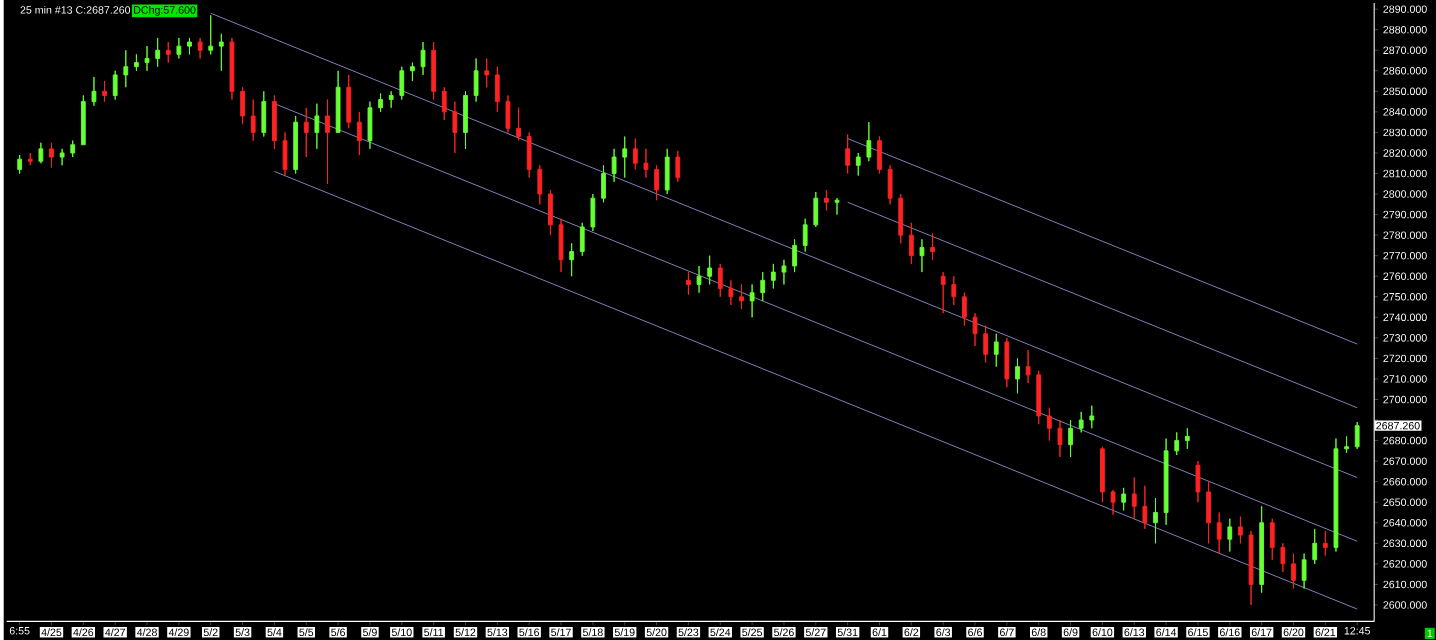 This screenshot has width=1436, height=640. Describe the element at coordinates (1070, 632) in the screenshot. I see `x-tick-label: 6/9` at that location.